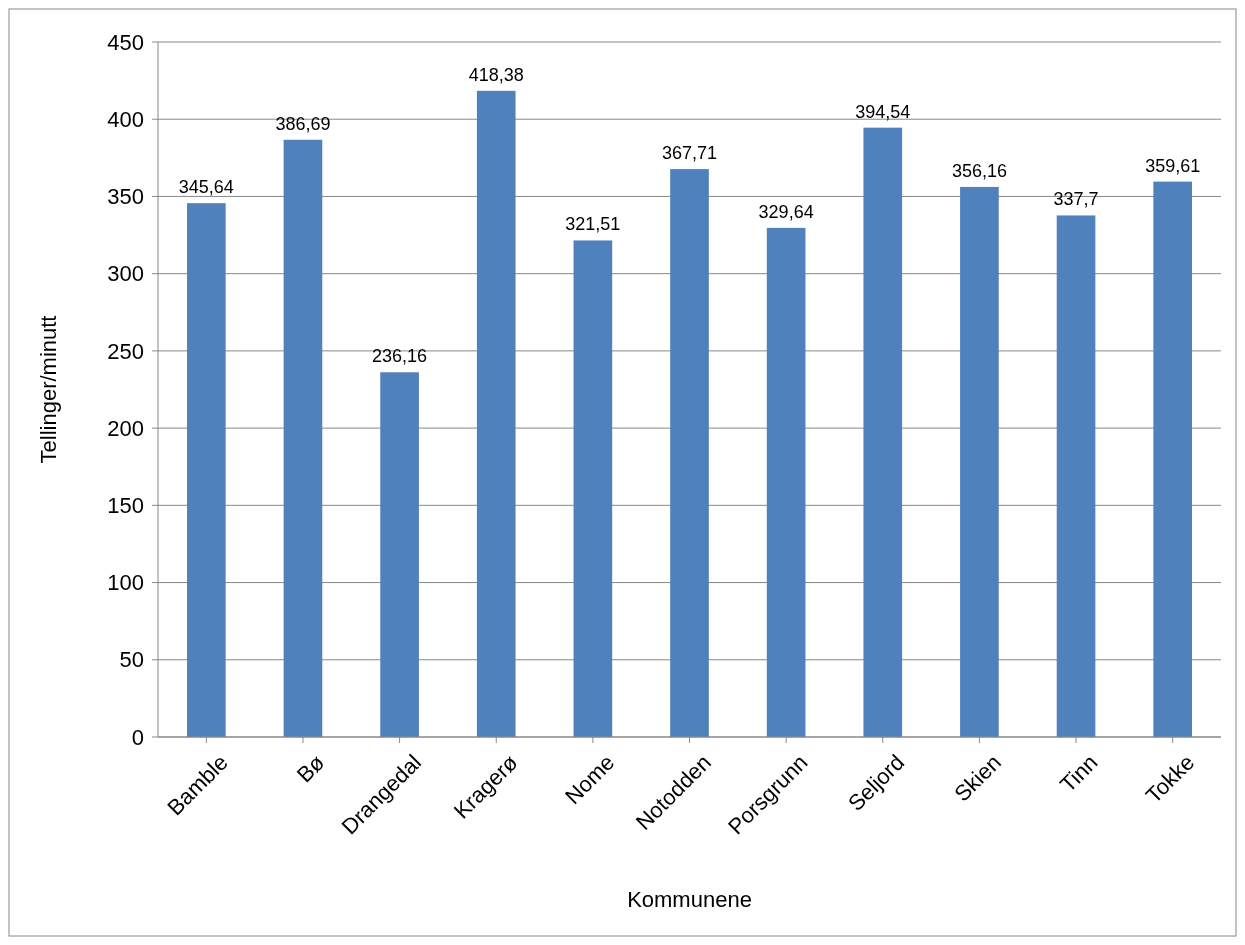 This screenshot has height=945, width=1245. I want to click on data-label: 356,16, so click(979, 170).